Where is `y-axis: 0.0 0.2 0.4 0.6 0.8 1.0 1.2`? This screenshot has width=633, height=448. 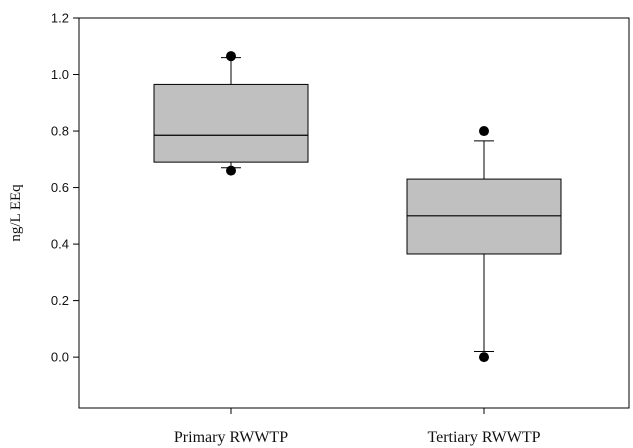
y-axis: 0.0 0.2 0.4 0.6 0.8 1.0 1.2 is located at coordinates (65, 188).